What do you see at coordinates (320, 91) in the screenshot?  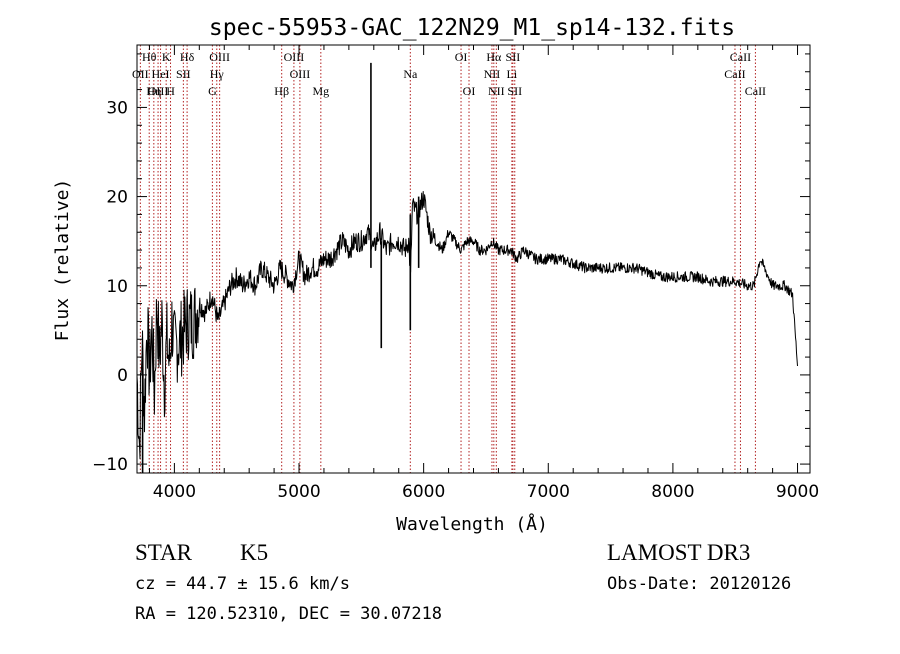 I see `line-marker-label: Mg` at bounding box center [320, 91].